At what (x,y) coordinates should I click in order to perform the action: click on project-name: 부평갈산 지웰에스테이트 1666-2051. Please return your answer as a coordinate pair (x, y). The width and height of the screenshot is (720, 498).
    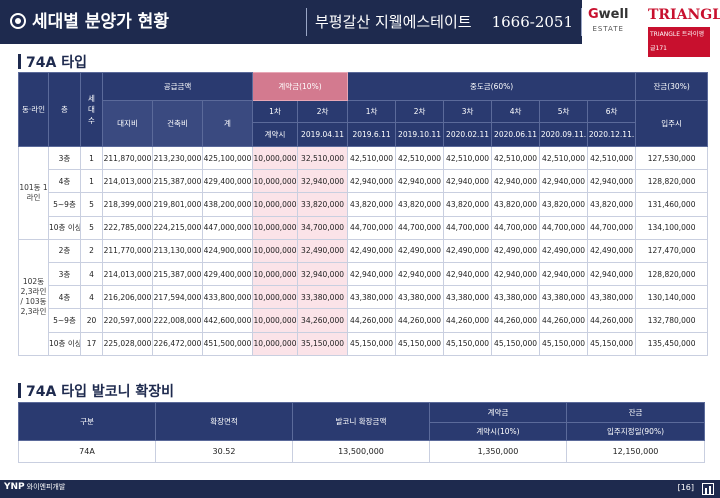
    Looking at the image, I should click on (444, 22).